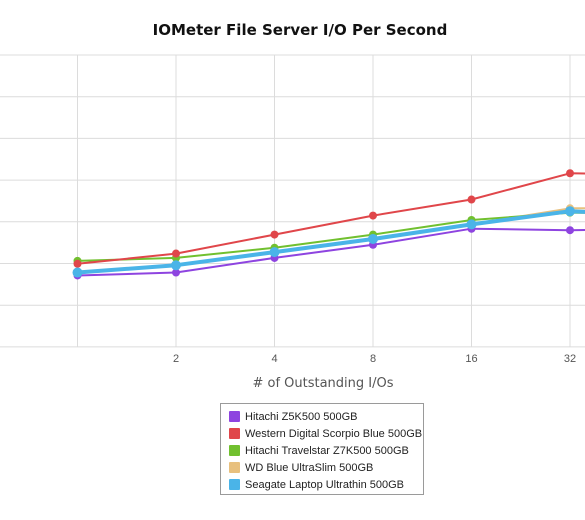 The height and width of the screenshot is (520, 585). I want to click on legend-item: Hitachi Z5K500 500GB, so click(326, 416).